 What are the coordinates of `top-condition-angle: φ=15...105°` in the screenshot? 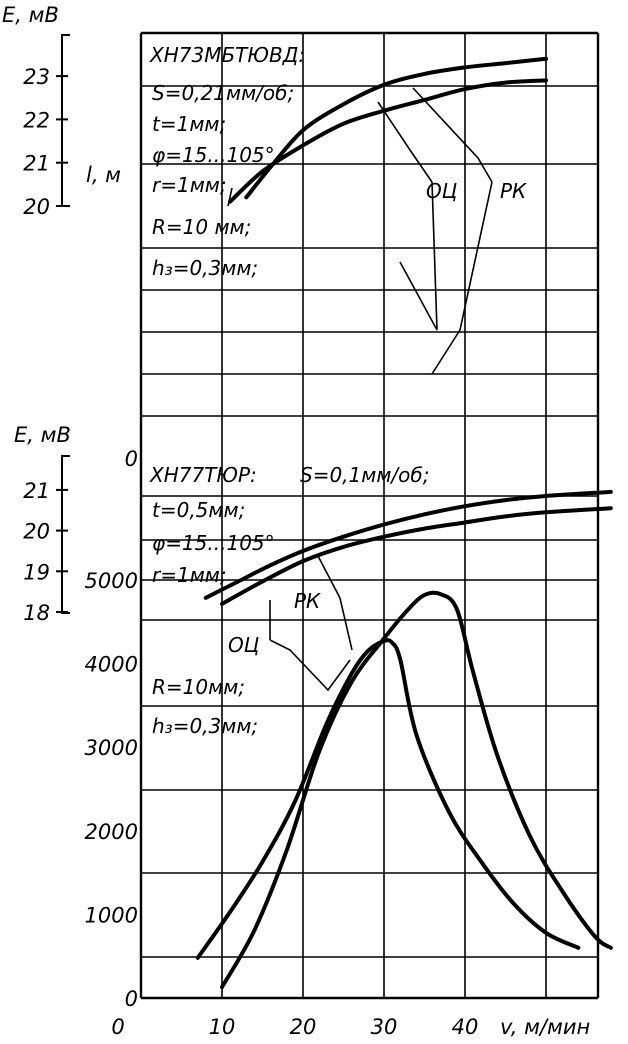 It's located at (213, 155).